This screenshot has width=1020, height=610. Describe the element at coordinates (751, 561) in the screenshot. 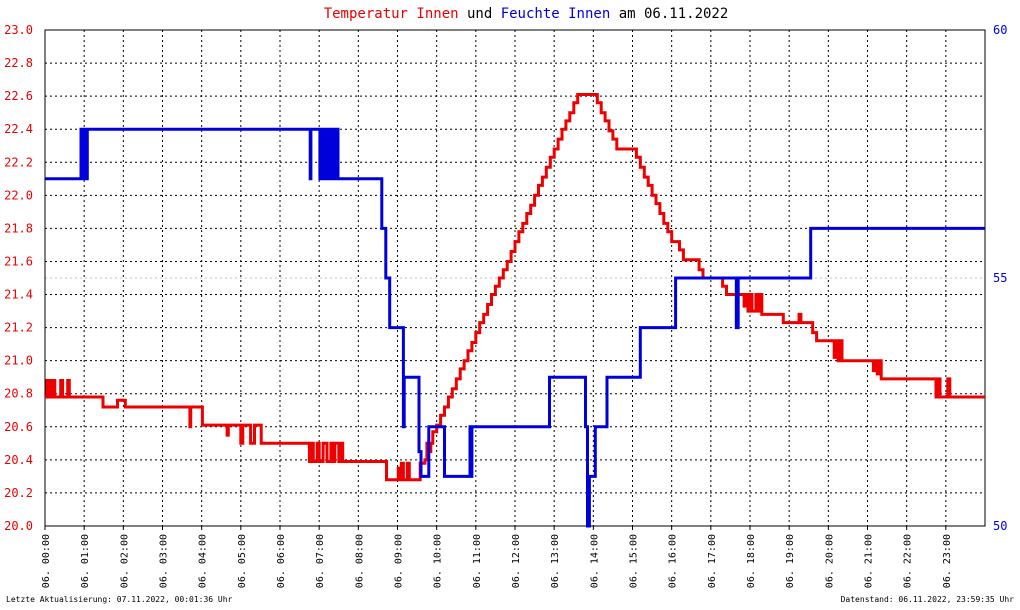

I see `x-tick-label: 06. 18:00` at that location.